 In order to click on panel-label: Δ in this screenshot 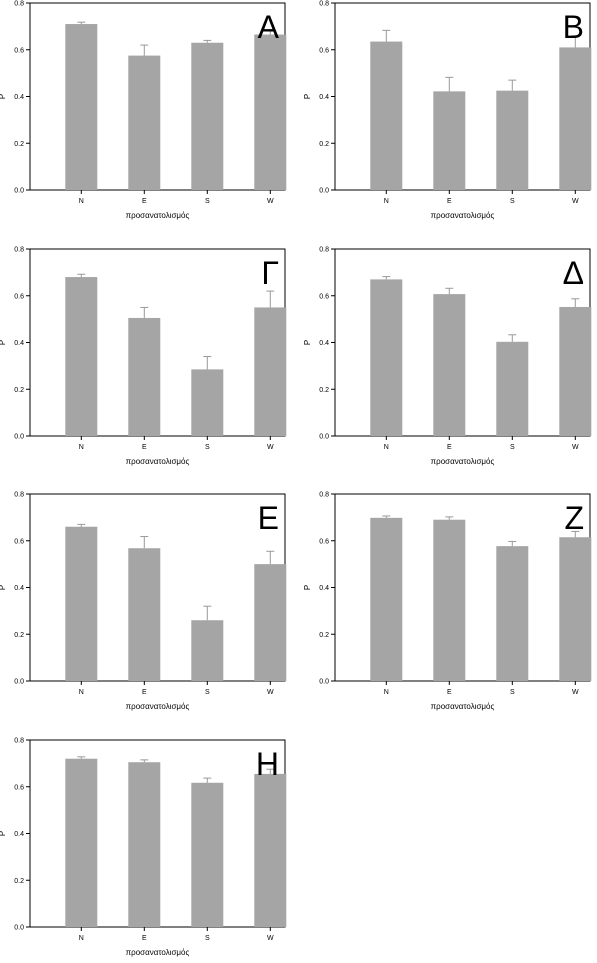, I will do `click(573, 273)`.